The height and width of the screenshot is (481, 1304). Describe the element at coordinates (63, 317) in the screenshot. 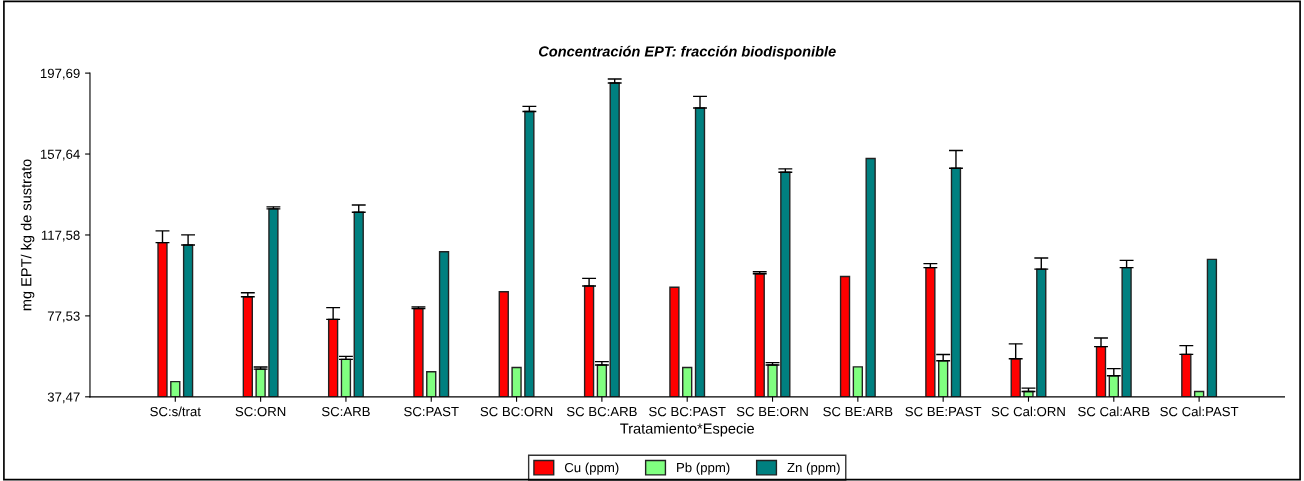

I see `y-tick-label: 77,53` at that location.